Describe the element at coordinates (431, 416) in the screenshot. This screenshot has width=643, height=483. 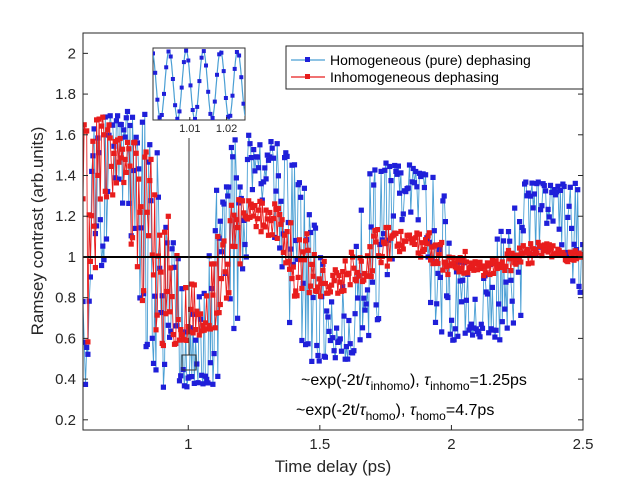
I see `annotation-homo-sub-2: homo` at that location.